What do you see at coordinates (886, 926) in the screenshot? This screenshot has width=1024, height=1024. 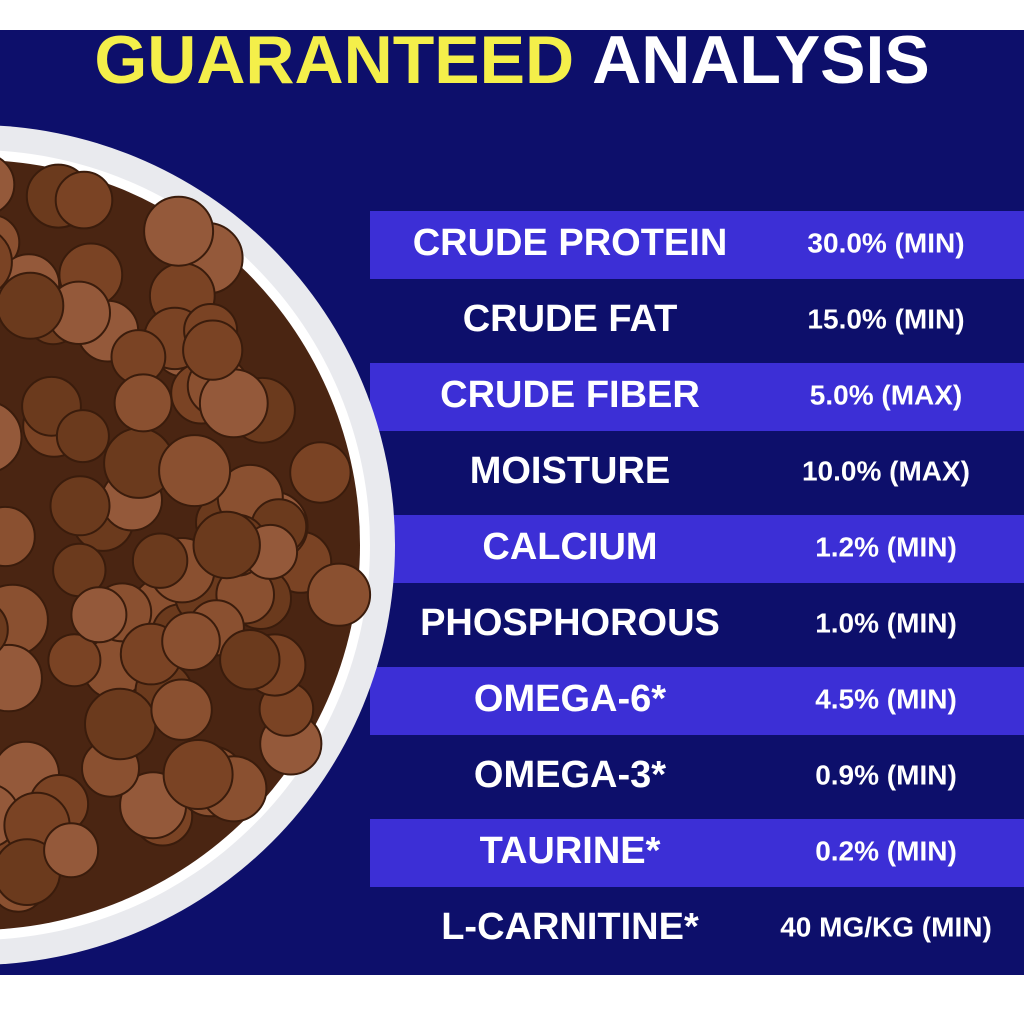 I see `nutrient-value: 40 MG/KG (MIN)` at bounding box center [886, 926].